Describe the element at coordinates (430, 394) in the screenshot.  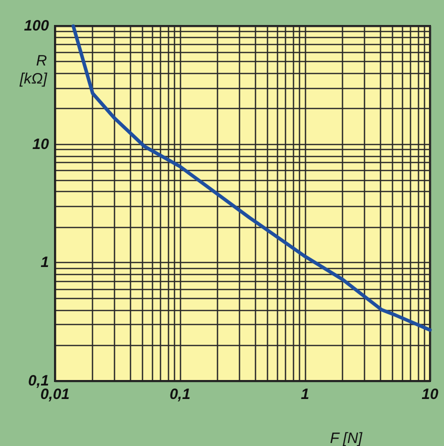
I see `x-tick-label: 10` at that location.